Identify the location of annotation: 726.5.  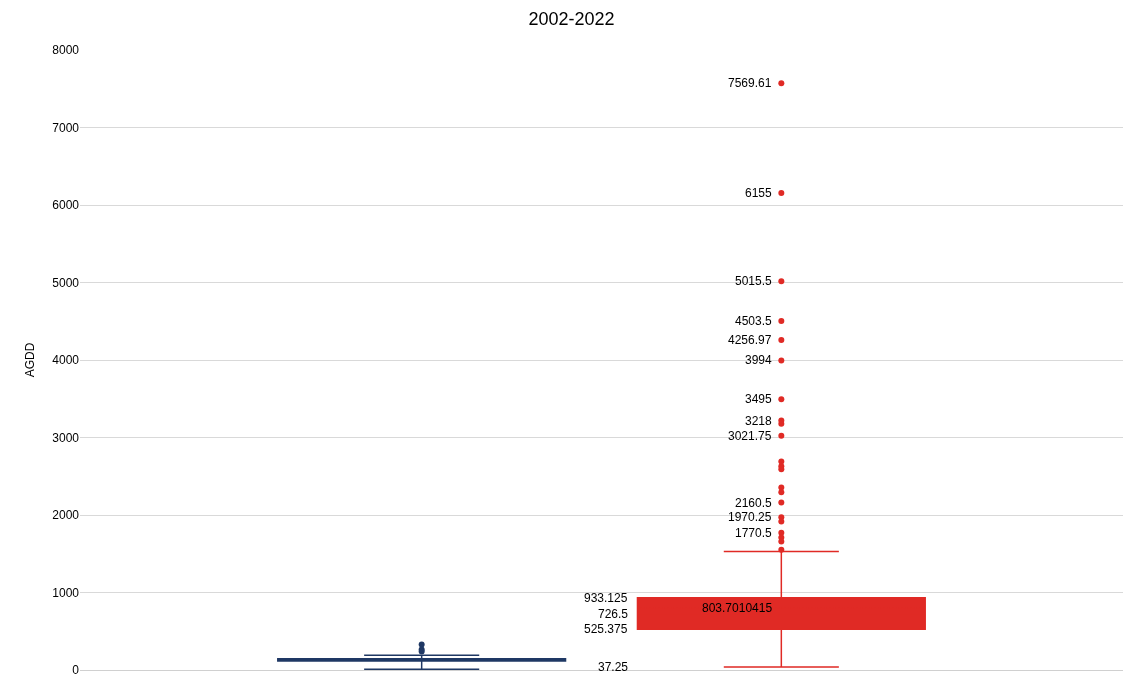
(613, 614).